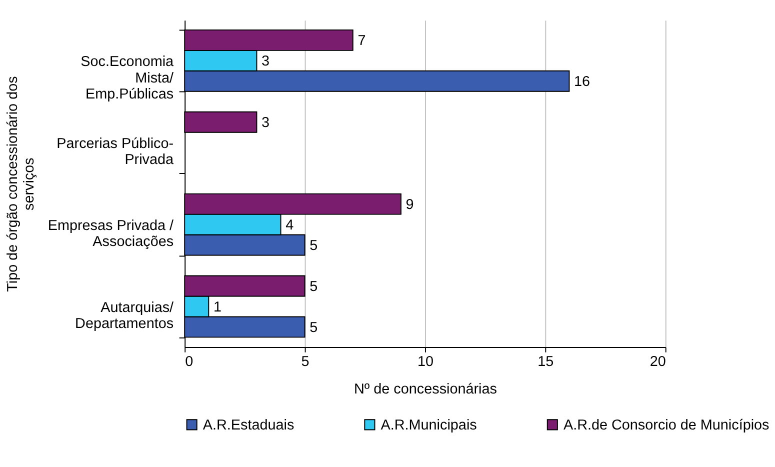 The height and width of the screenshot is (467, 775). What do you see at coordinates (217, 307) in the screenshot?
I see `data-label: 1` at bounding box center [217, 307].